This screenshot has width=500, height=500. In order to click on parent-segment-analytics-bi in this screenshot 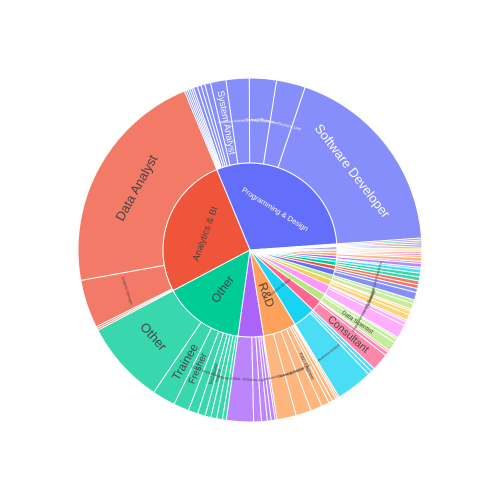, I will do `click(206, 230)`.